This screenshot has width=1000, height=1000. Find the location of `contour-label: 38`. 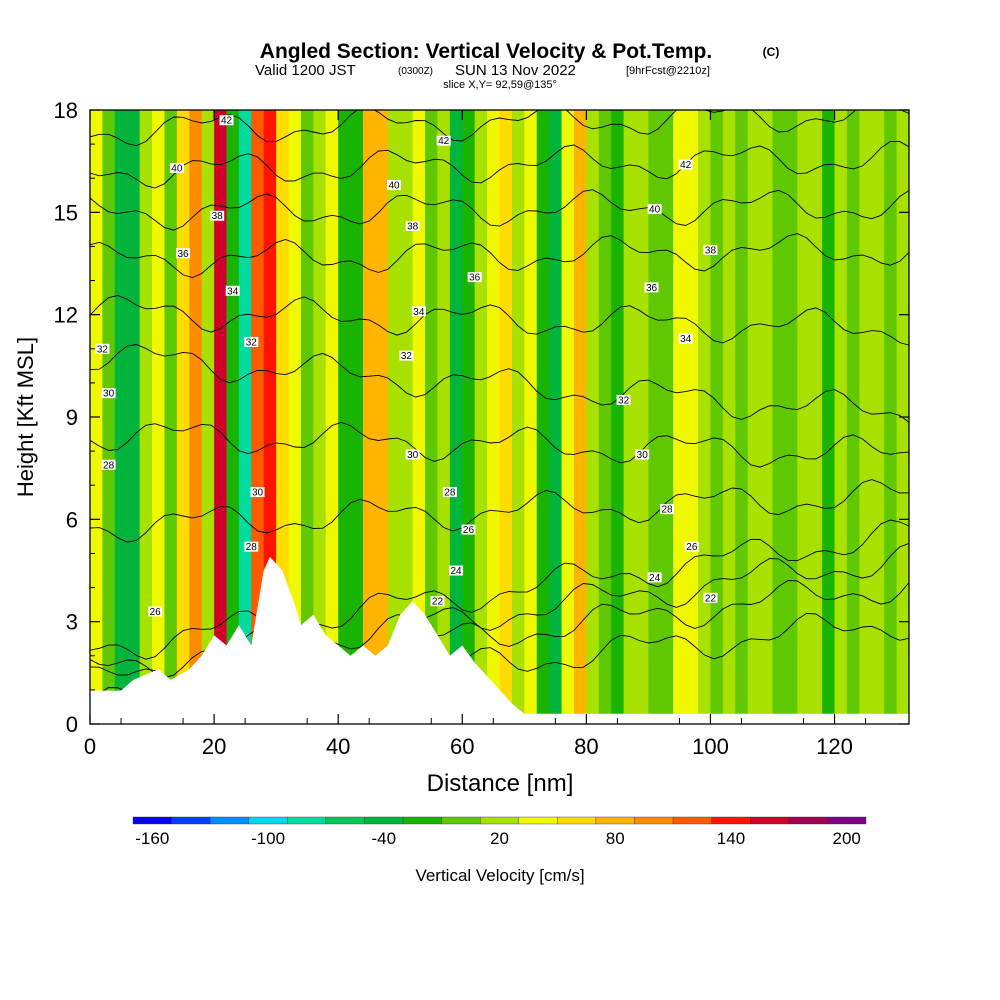

contour-label: 38 is located at coordinates (711, 250).